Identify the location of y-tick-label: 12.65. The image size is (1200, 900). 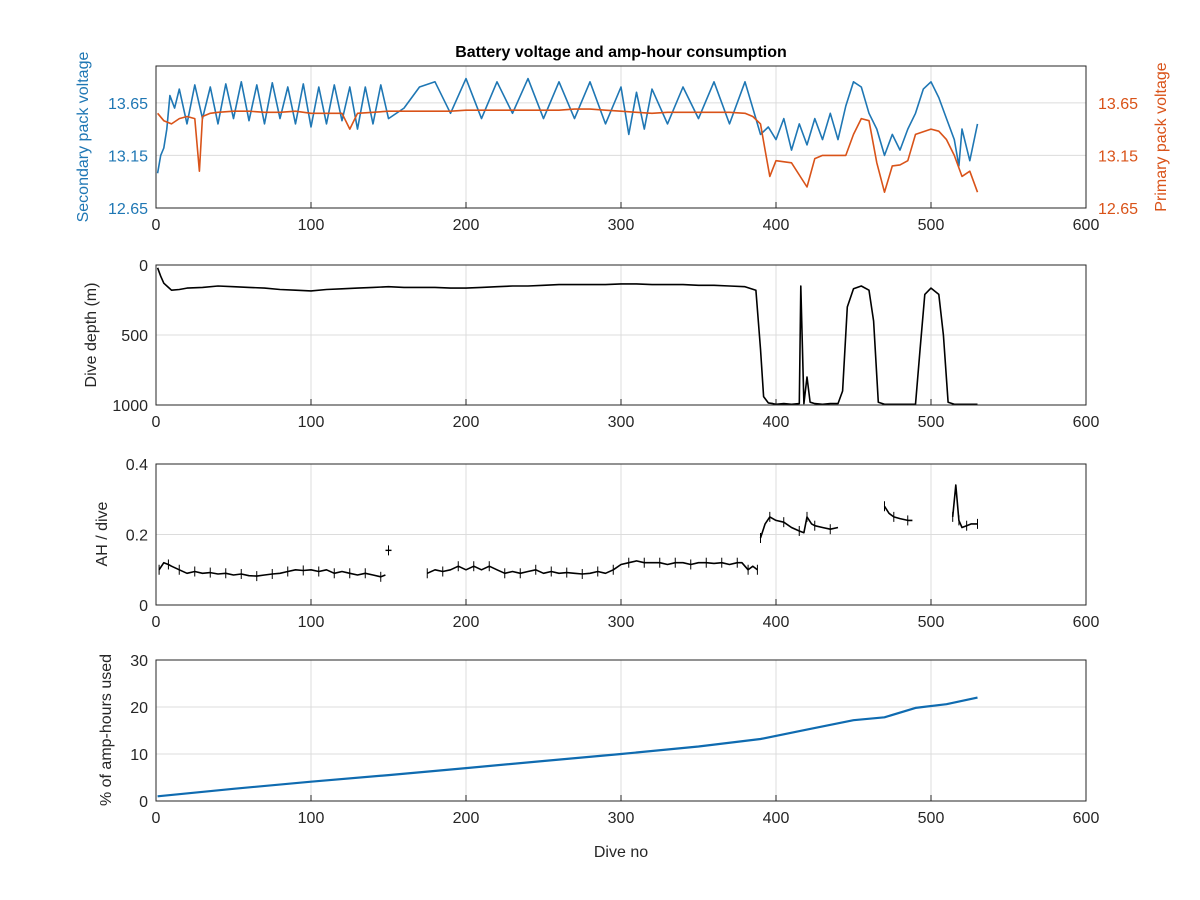
(128, 209).